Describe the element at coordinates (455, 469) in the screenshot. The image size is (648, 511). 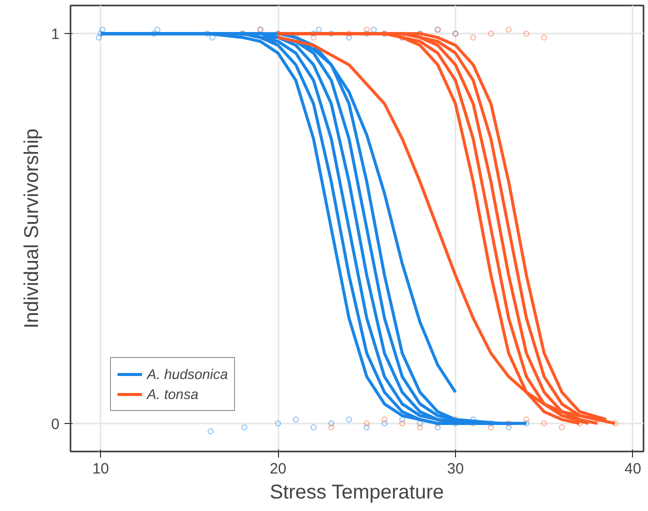
I see `x-tick-label: 30` at that location.